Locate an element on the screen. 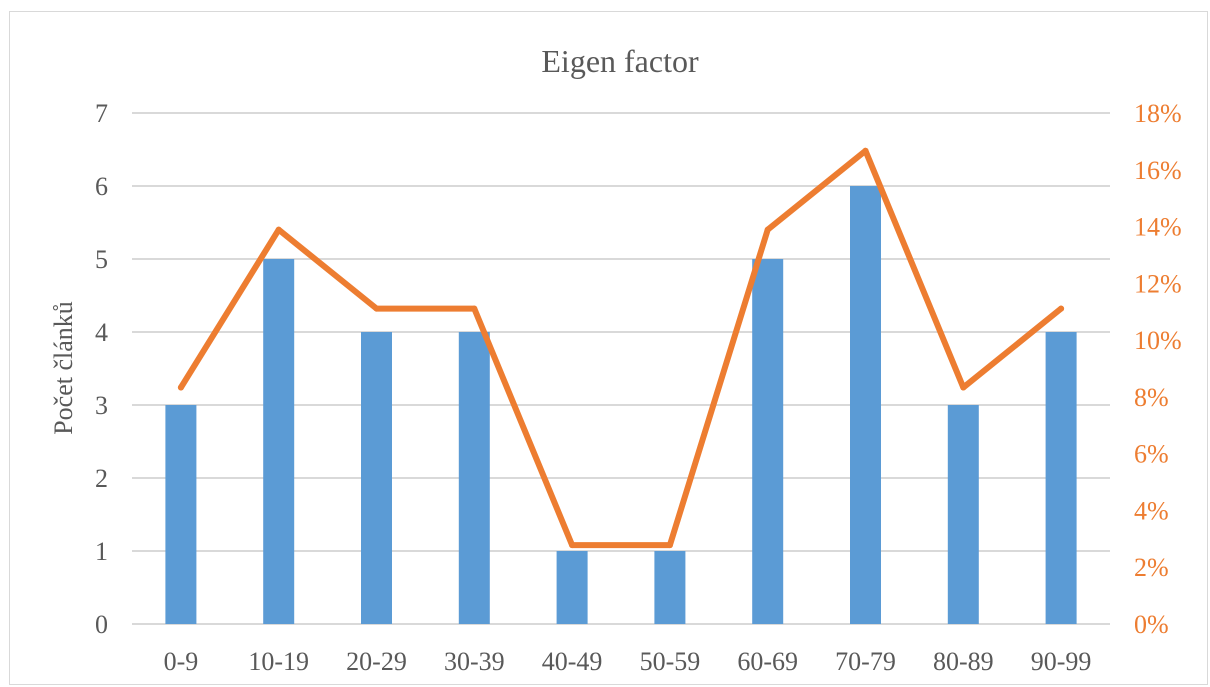  x-tick-label: 30-39 is located at coordinates (474, 661).